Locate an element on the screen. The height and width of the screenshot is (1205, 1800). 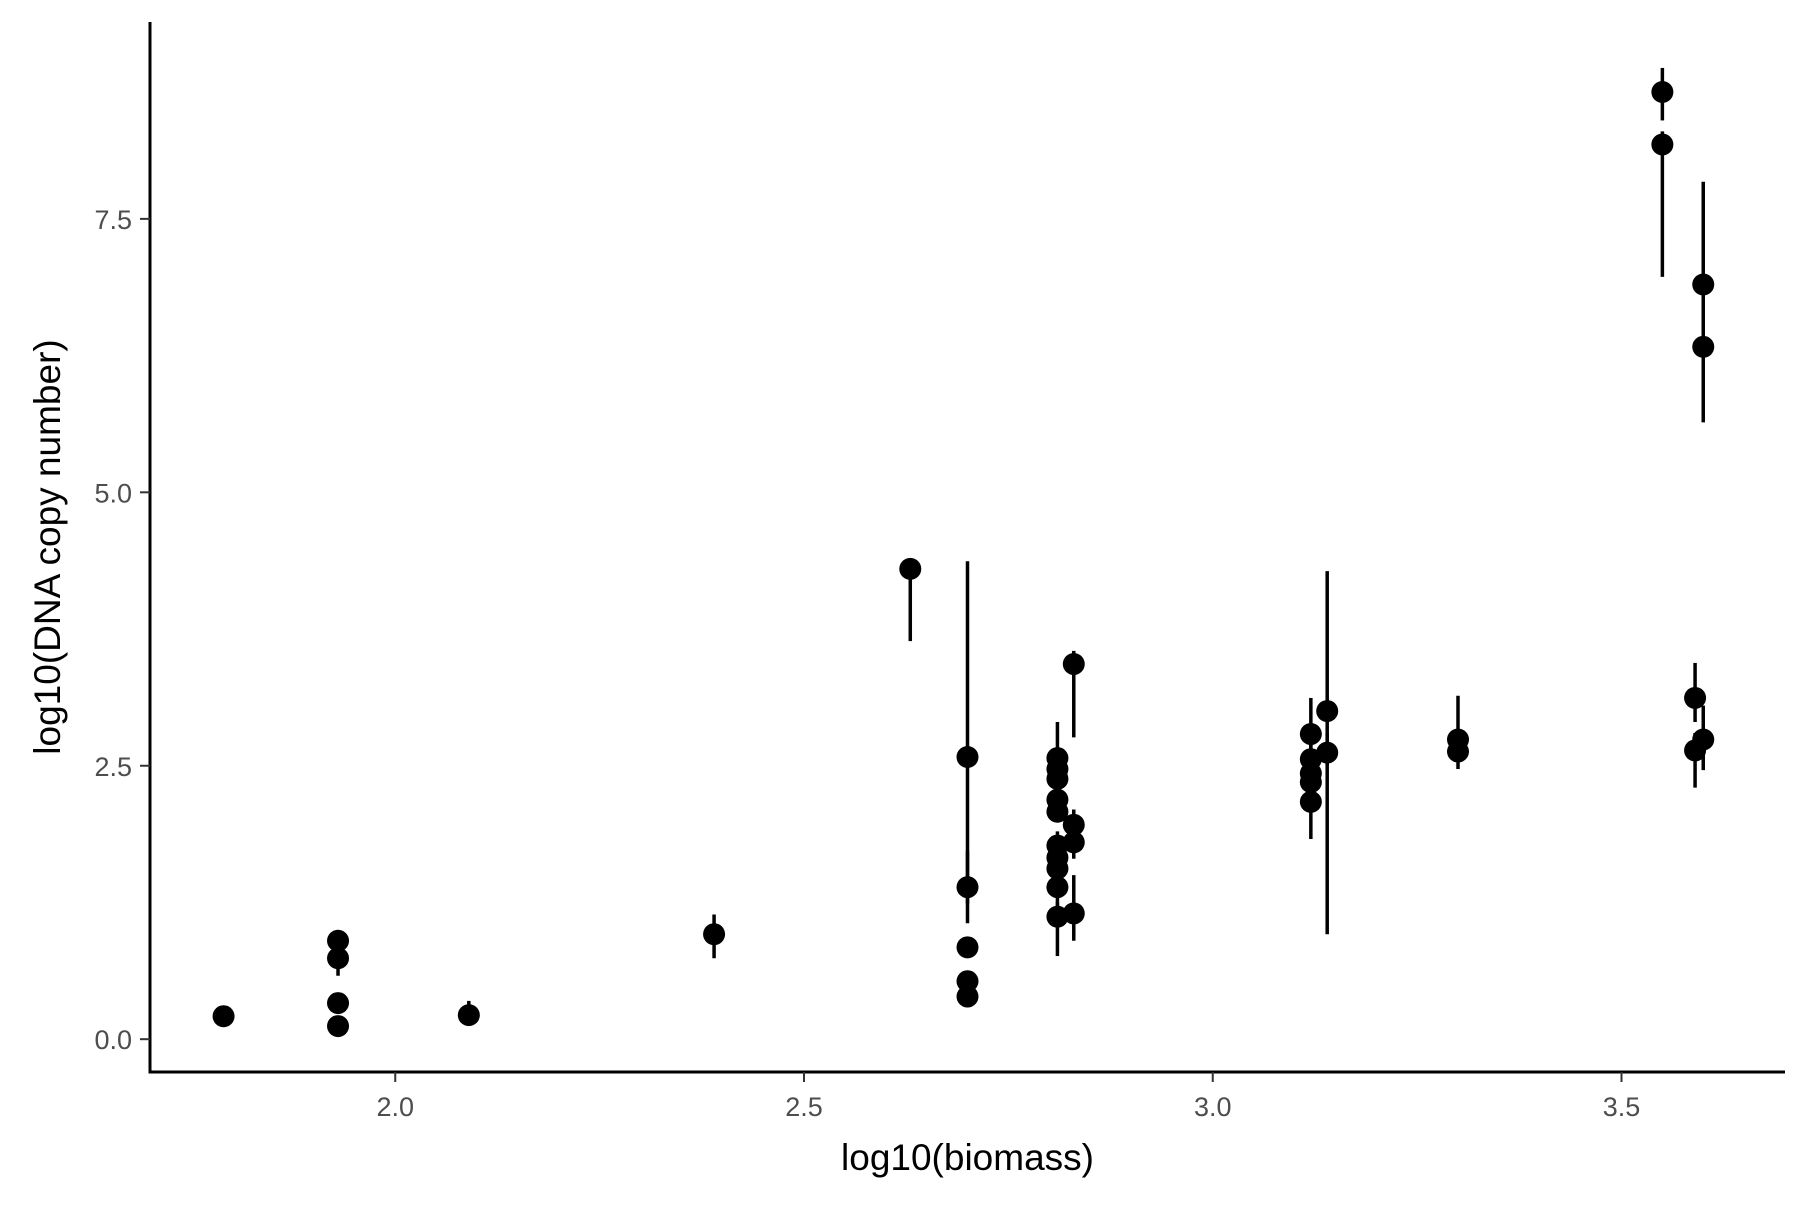
x-axis-title: log10(biomass) is located at coordinates (967, 1157).